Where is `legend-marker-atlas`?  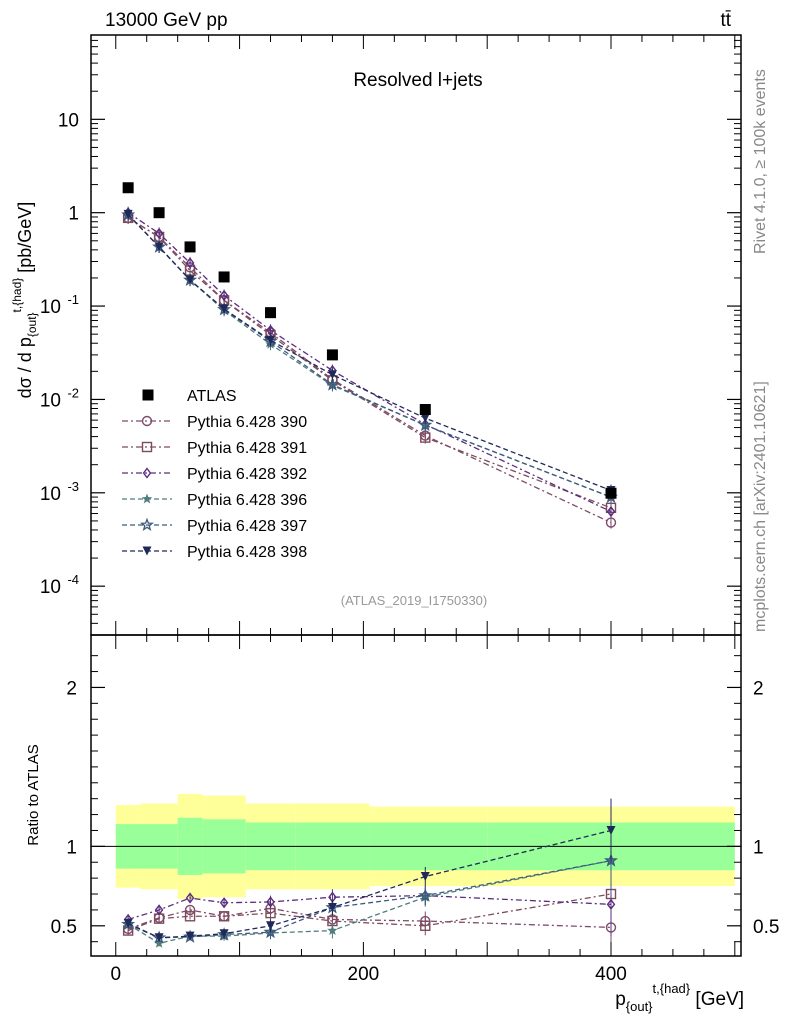
legend-marker-atlas is located at coordinates (148, 395).